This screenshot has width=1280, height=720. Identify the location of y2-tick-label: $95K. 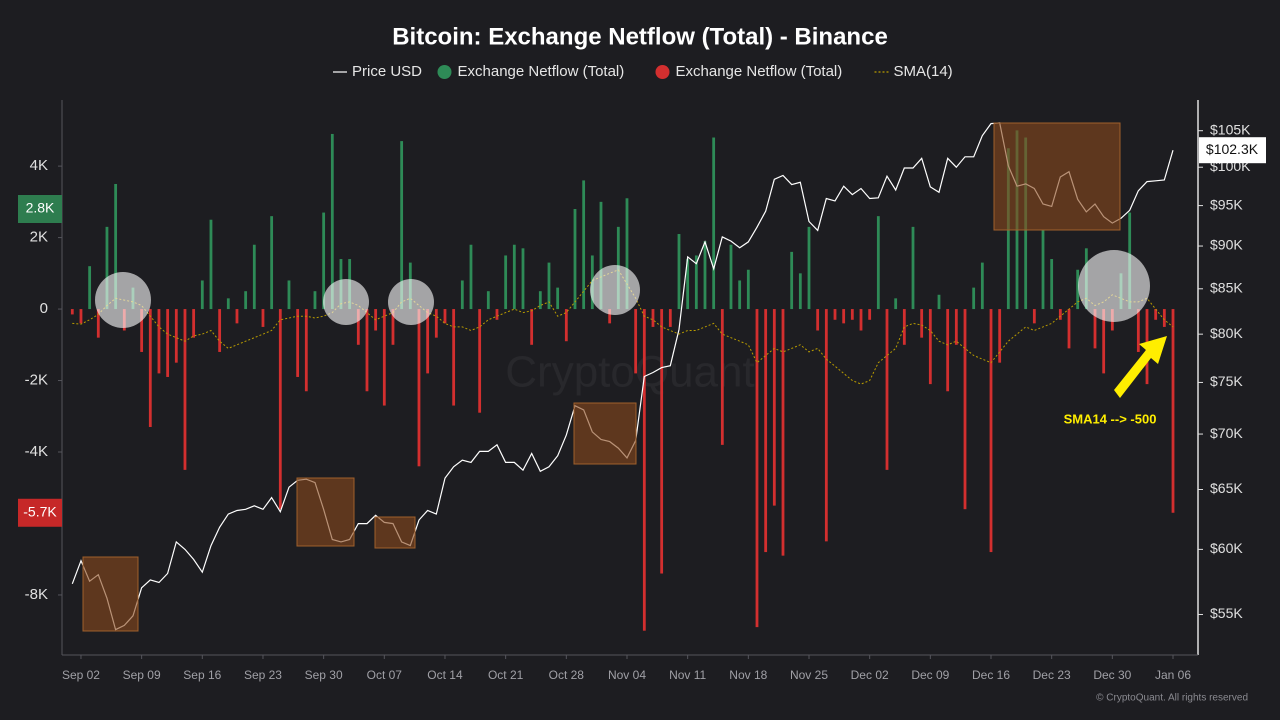
(1226, 204).